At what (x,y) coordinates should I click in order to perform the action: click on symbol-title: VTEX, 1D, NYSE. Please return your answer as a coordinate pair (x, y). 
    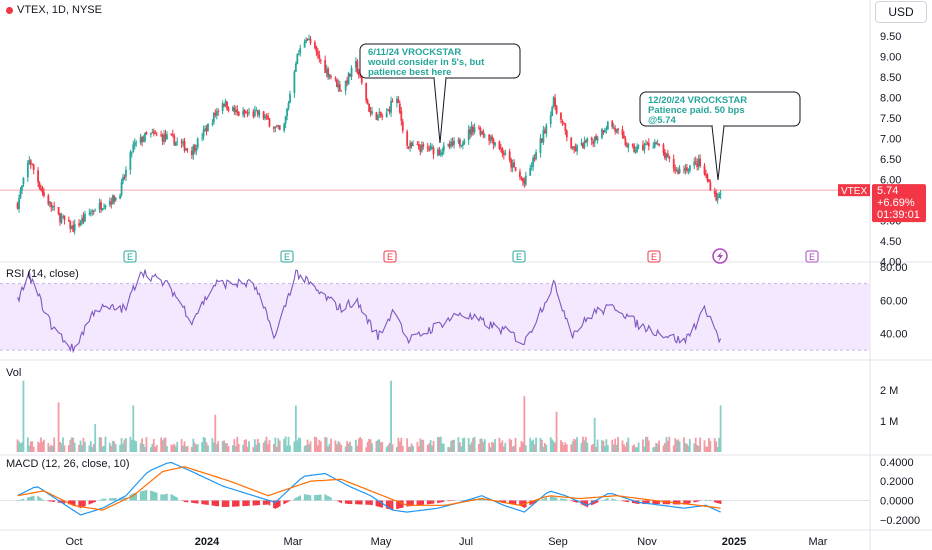
    Looking at the image, I should click on (54, 10).